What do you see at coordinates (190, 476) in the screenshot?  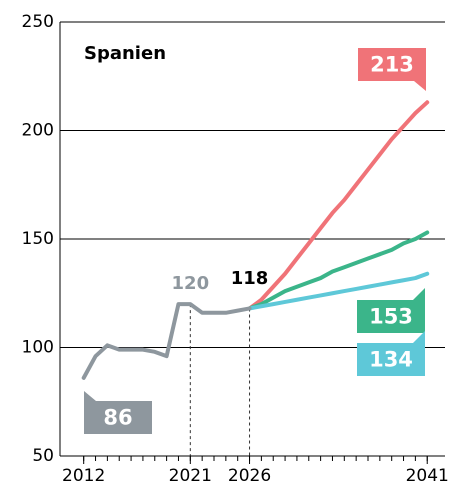 I see `x-tick-label: 2021` at bounding box center [190, 476].